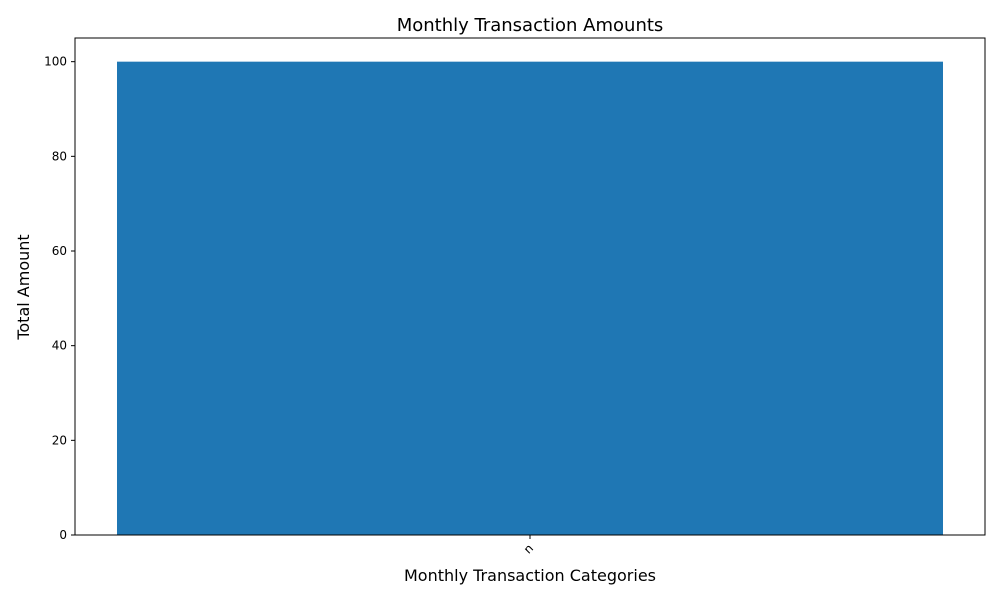 This screenshot has height=600, width=1000. Describe the element at coordinates (63, 535) in the screenshot. I see `y-tick-label: 0` at that location.